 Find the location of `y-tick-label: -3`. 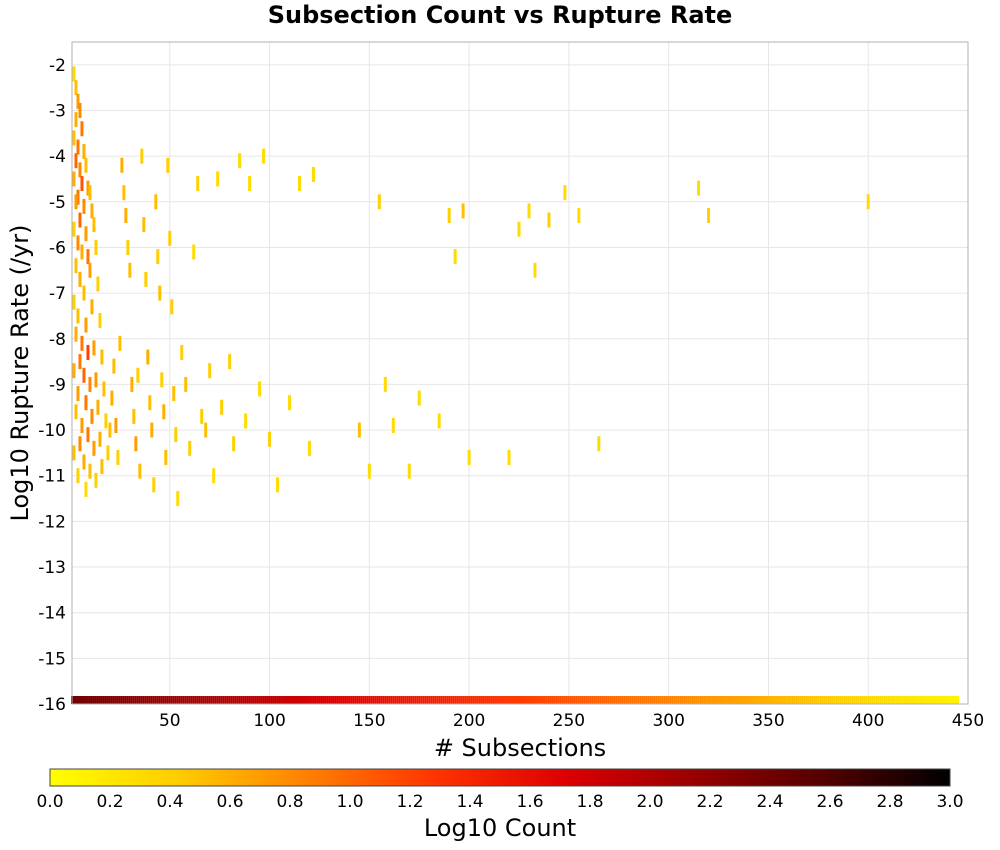

y-tick-label: -3 is located at coordinates (57, 111).